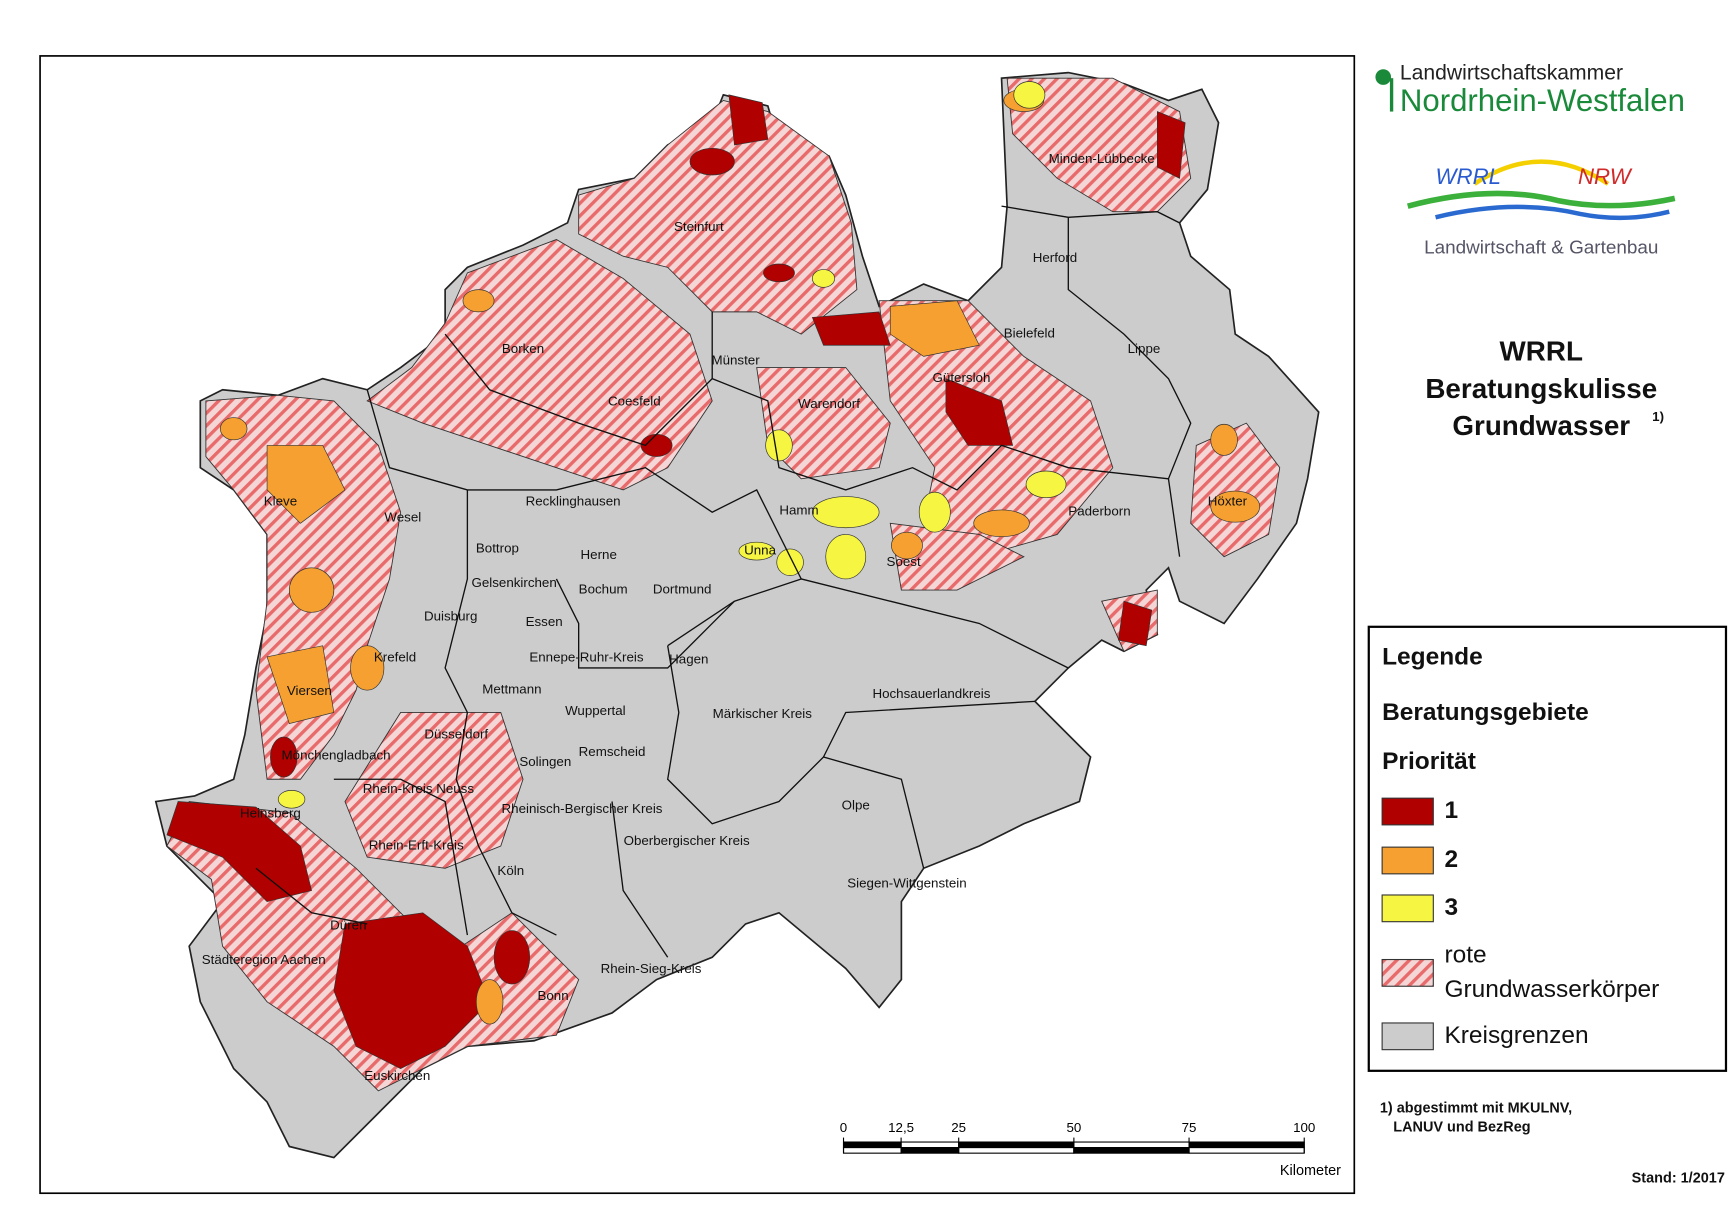 This screenshot has width=1736, height=1228. Describe the element at coordinates (1605, 176) in the screenshot. I see `logo-nrw: NRW` at that location.